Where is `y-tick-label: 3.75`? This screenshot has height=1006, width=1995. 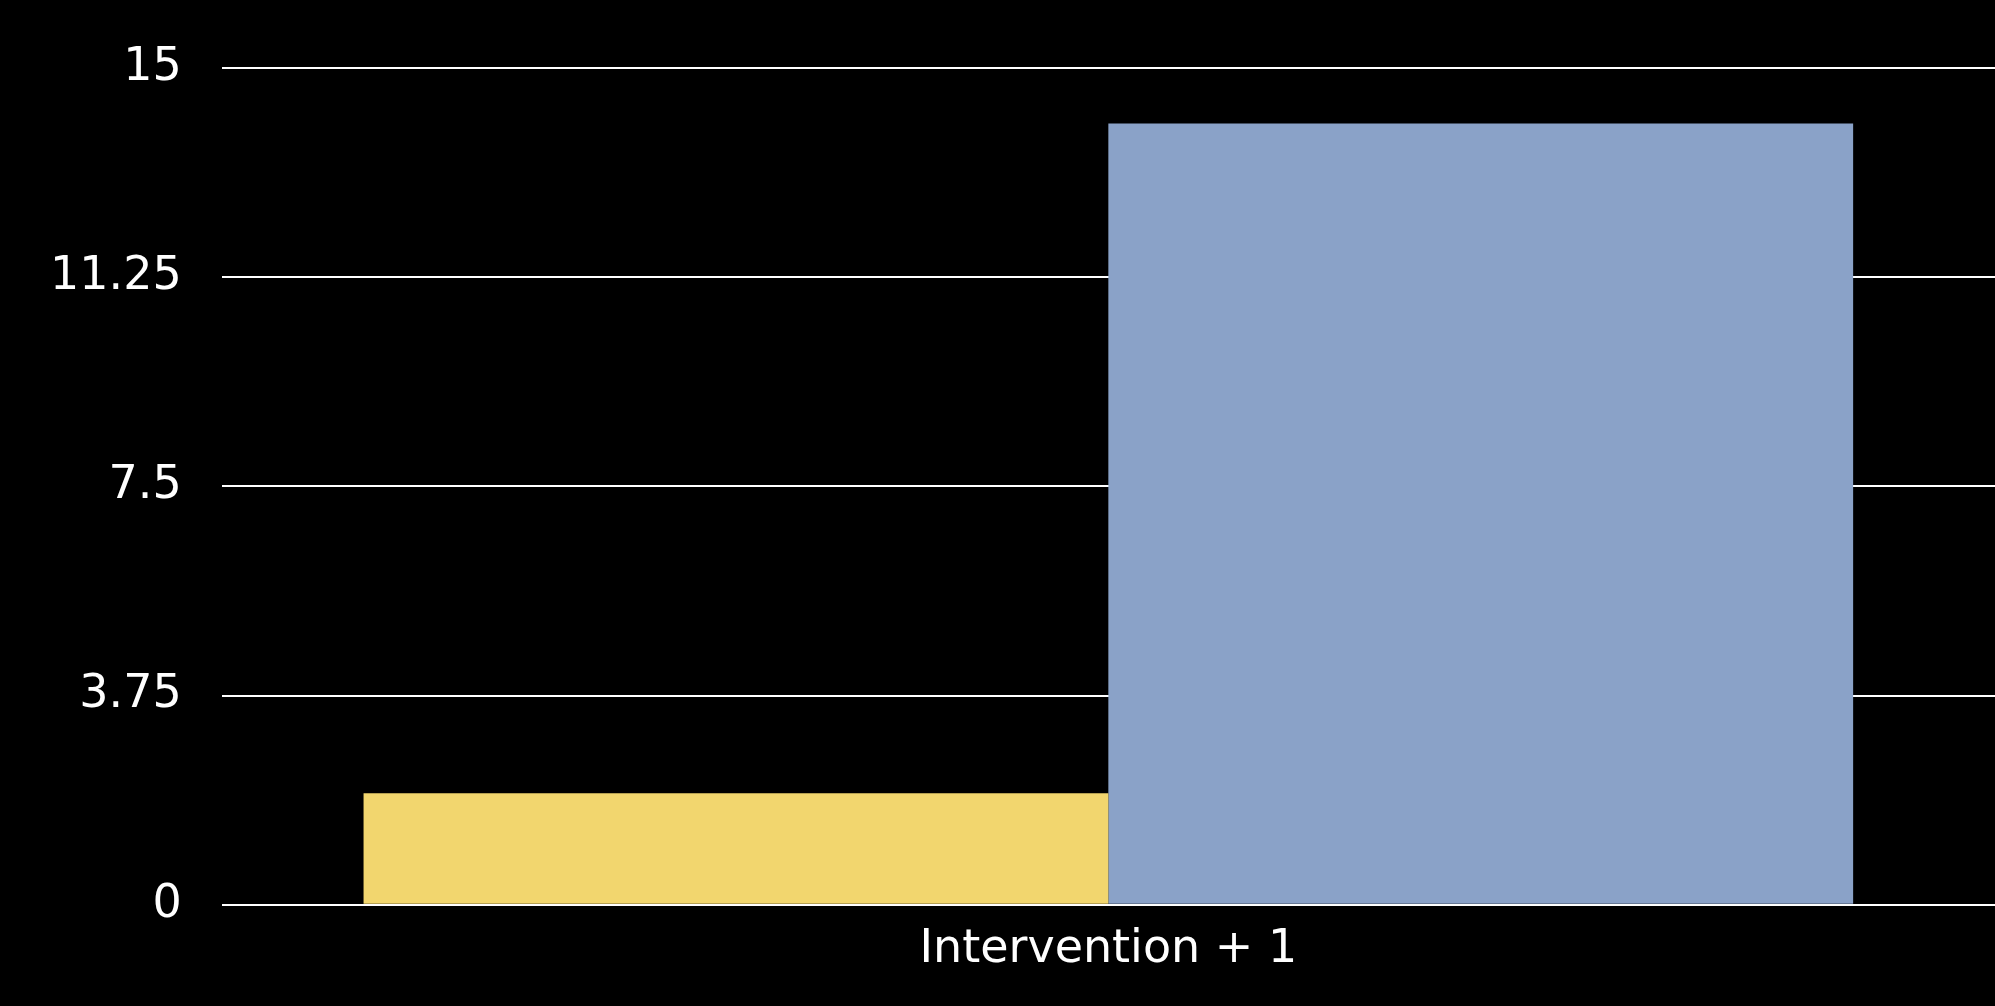 y-tick-label: 3.75 is located at coordinates (130, 691).